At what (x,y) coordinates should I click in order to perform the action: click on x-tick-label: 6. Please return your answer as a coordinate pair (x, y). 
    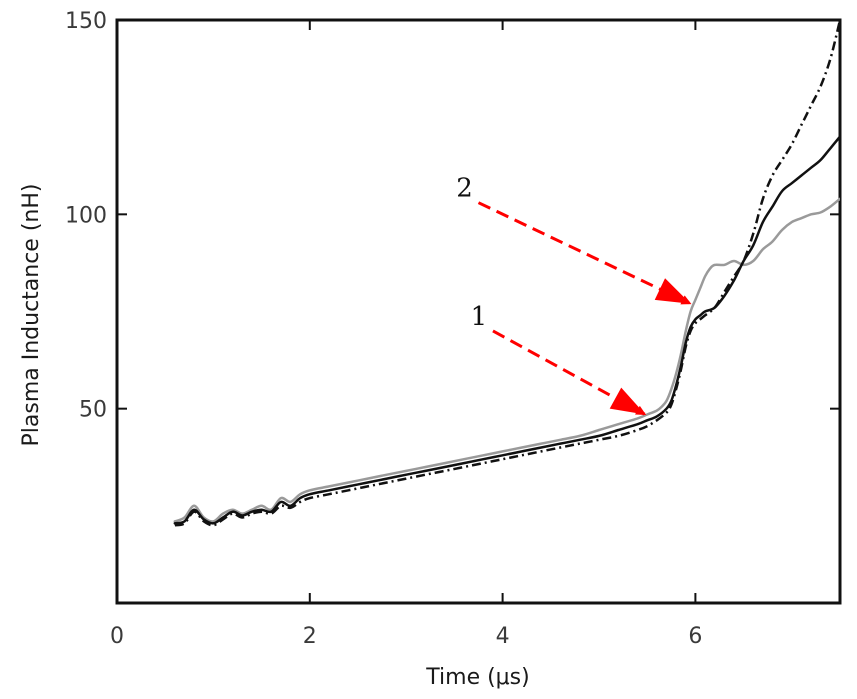
    Looking at the image, I should click on (695, 636).